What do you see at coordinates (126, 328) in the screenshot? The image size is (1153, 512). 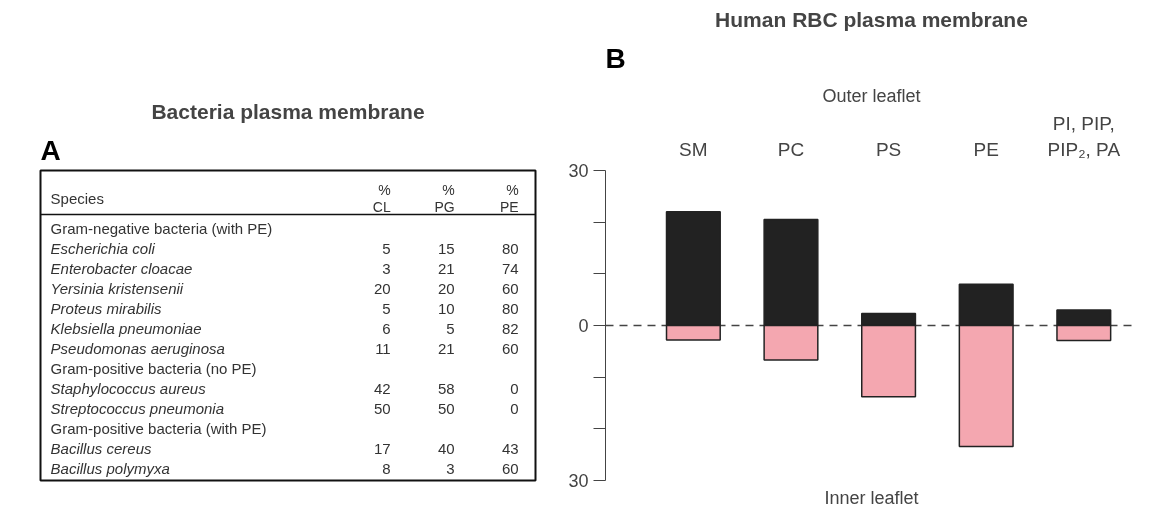 I see `y-tick-label: Klebsiella pneumoniae` at bounding box center [126, 328].